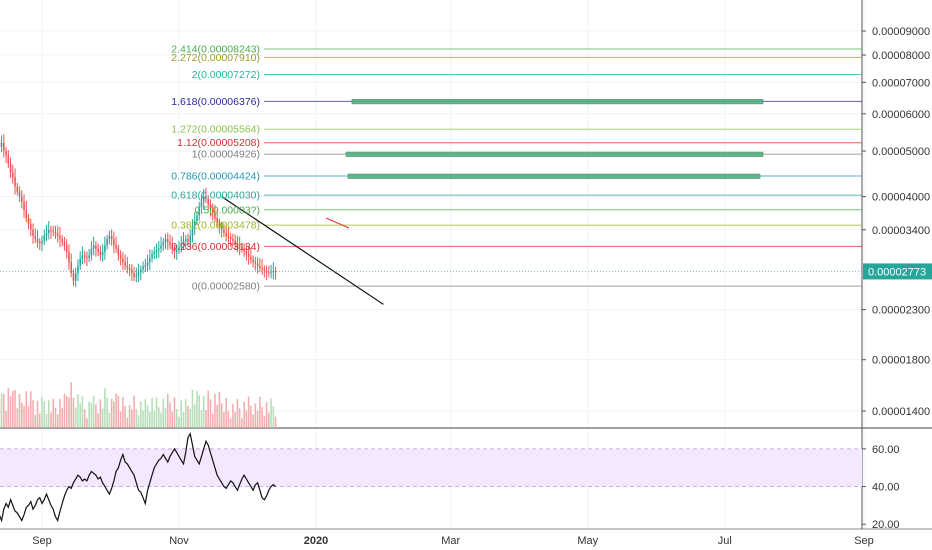  I want to click on fib-level-label: 1(0.00004926), so click(226, 155).